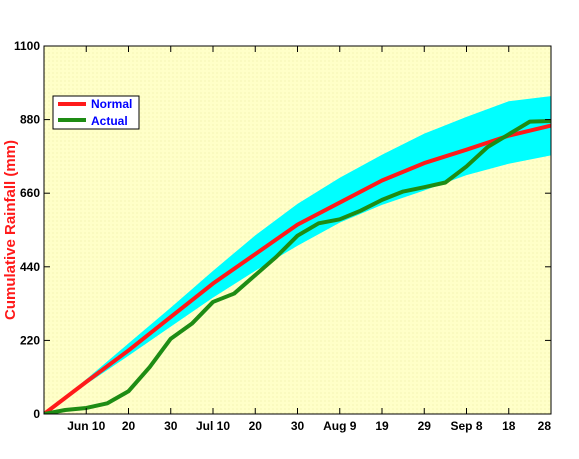 This screenshot has height=459, width=579. I want to click on legend-label-actual: Actual, so click(109, 121).